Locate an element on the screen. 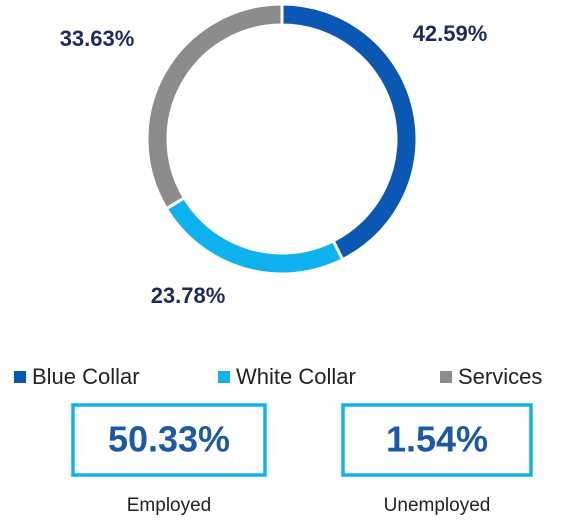  kpi-value: 50.33% is located at coordinates (169, 439).